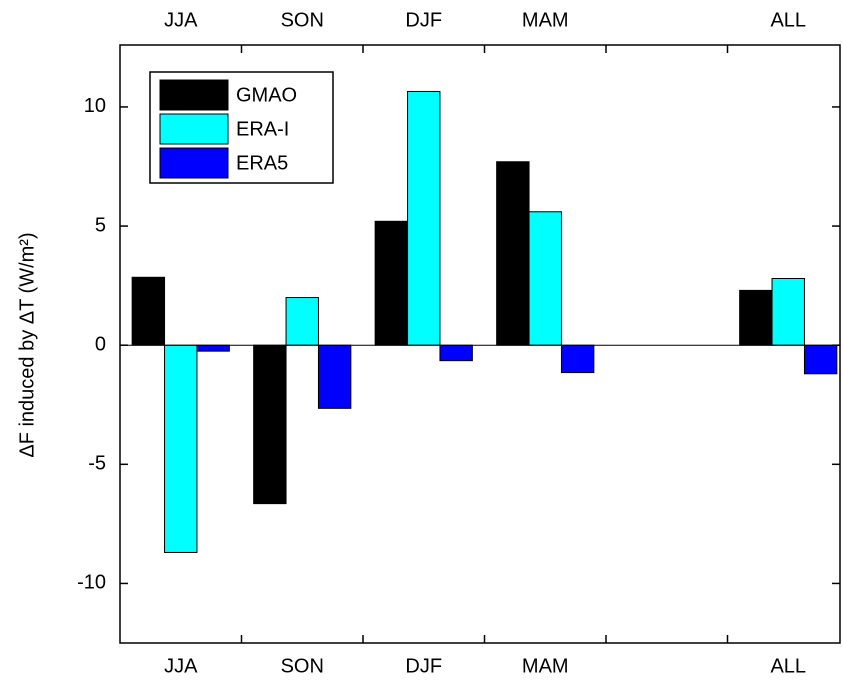  I want to click on x-tick-label-top: DJF, so click(423, 20).